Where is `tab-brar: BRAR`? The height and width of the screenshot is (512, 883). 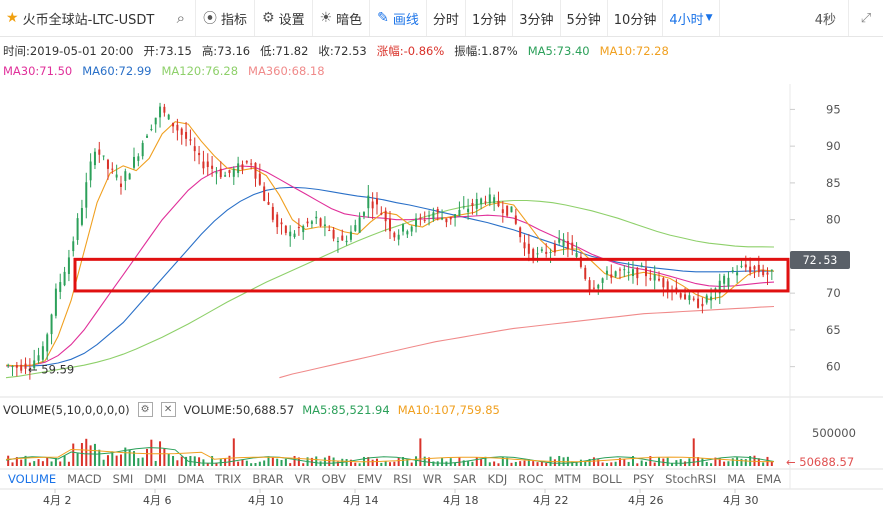
tab-brar: BRAR is located at coordinates (268, 479).